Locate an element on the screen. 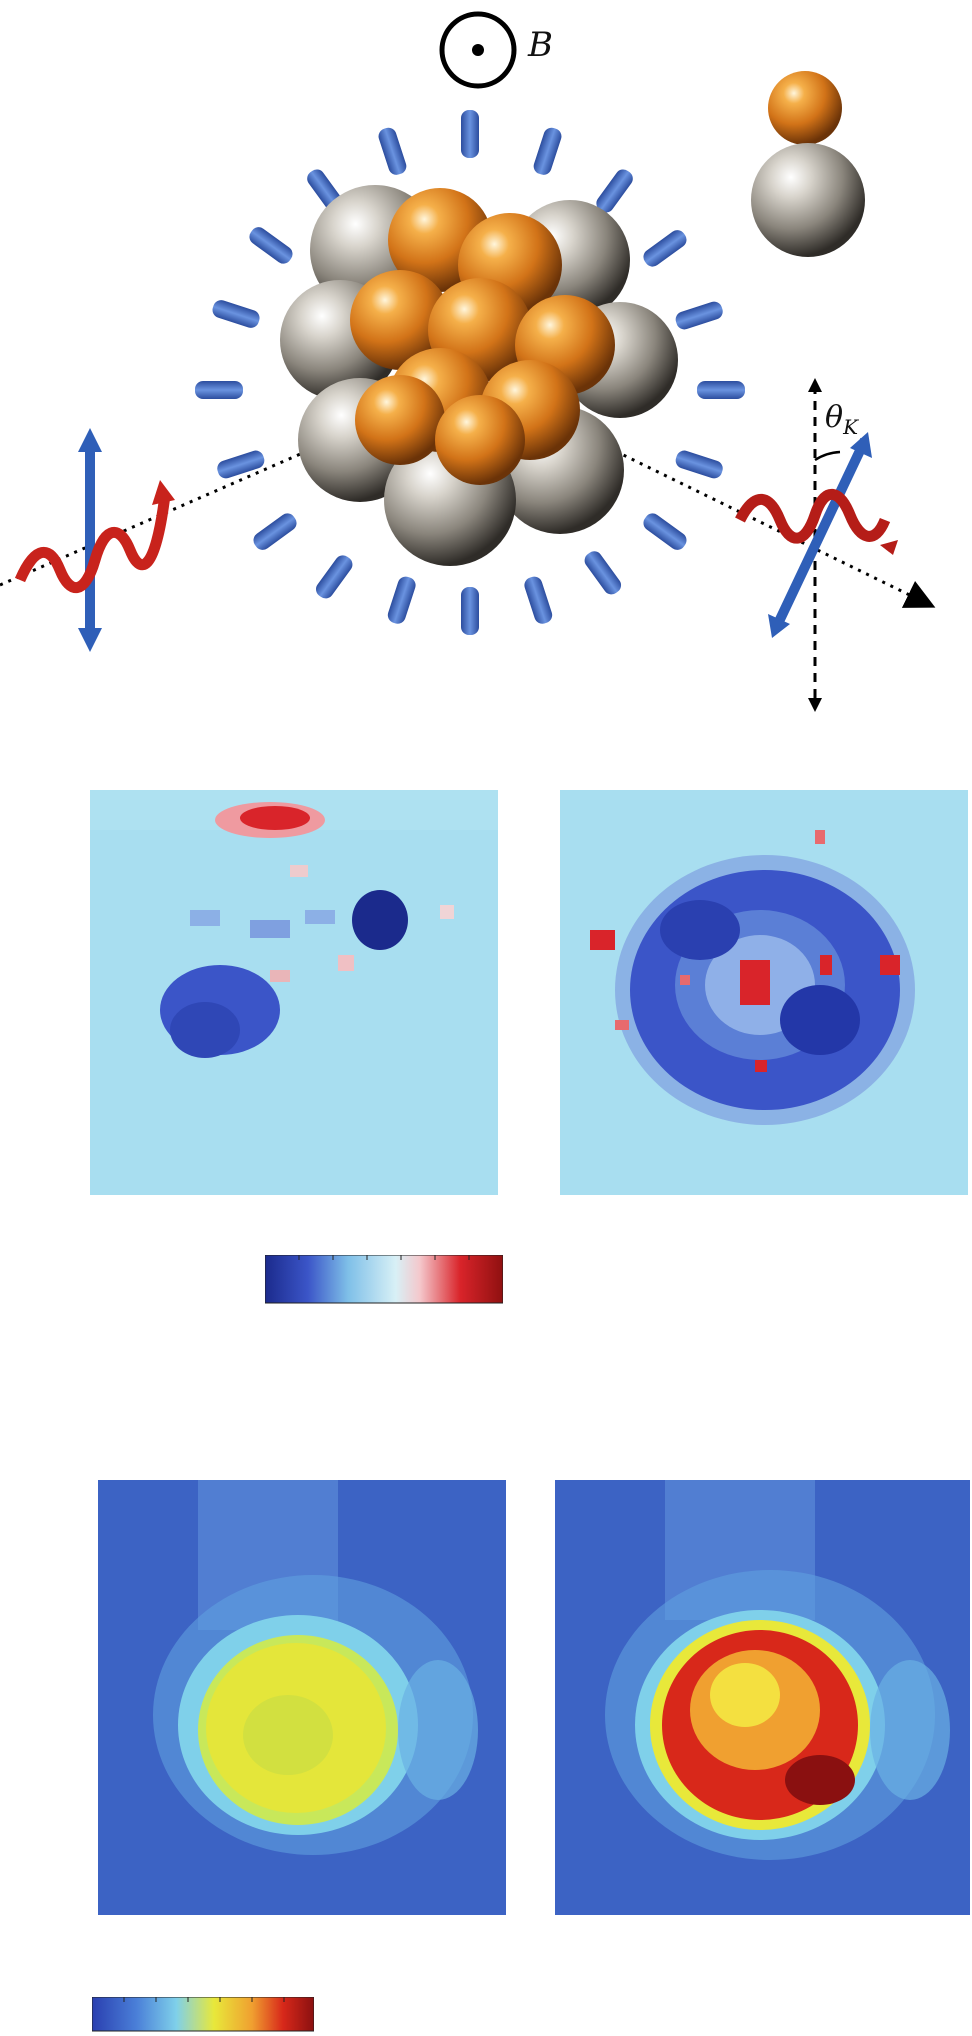  kerr-map-right is located at coordinates (764, 992).